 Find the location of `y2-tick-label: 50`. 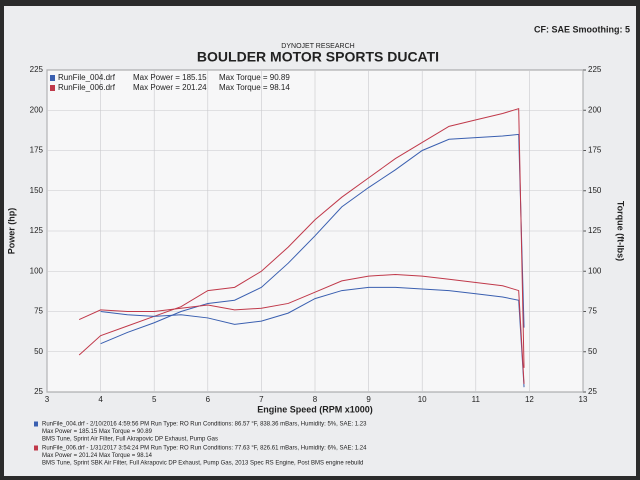

y2-tick-label: 50 is located at coordinates (592, 351).